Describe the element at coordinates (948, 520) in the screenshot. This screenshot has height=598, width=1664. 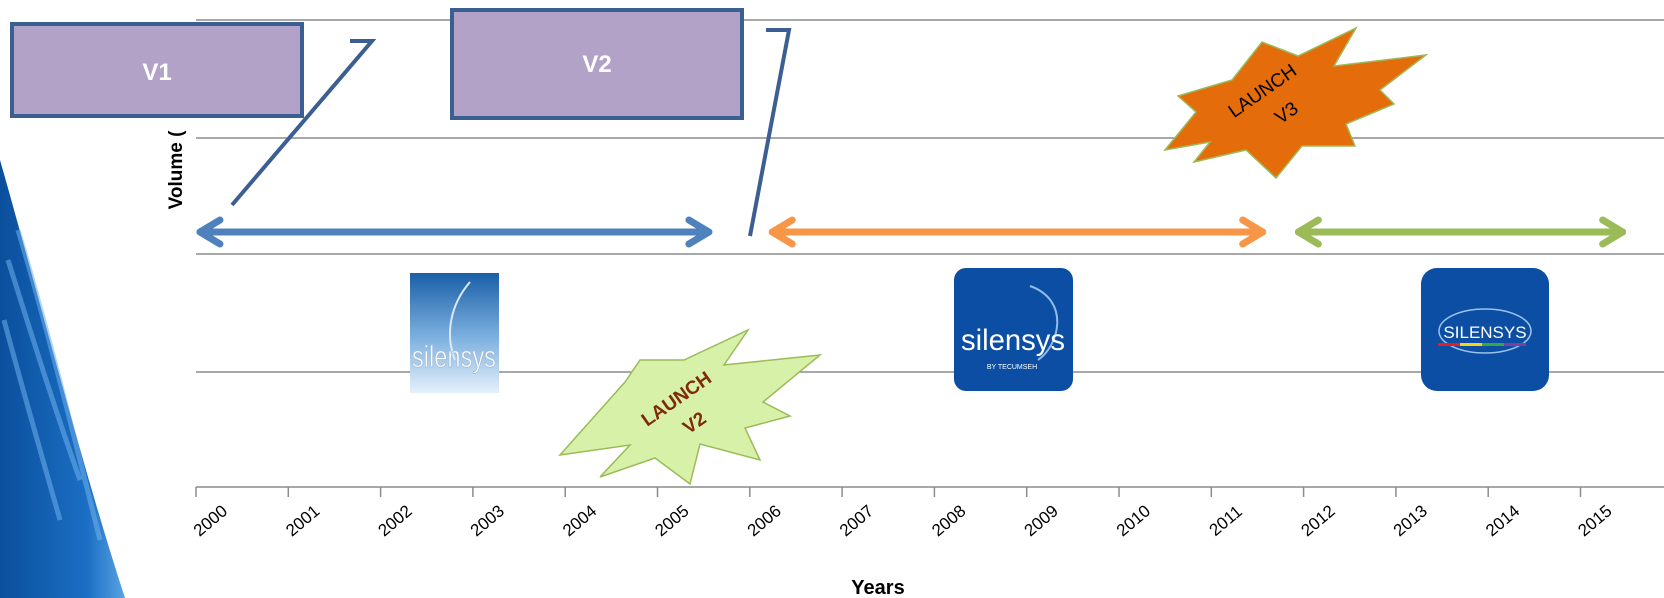
I see `x-tick-label: 2008` at that location.